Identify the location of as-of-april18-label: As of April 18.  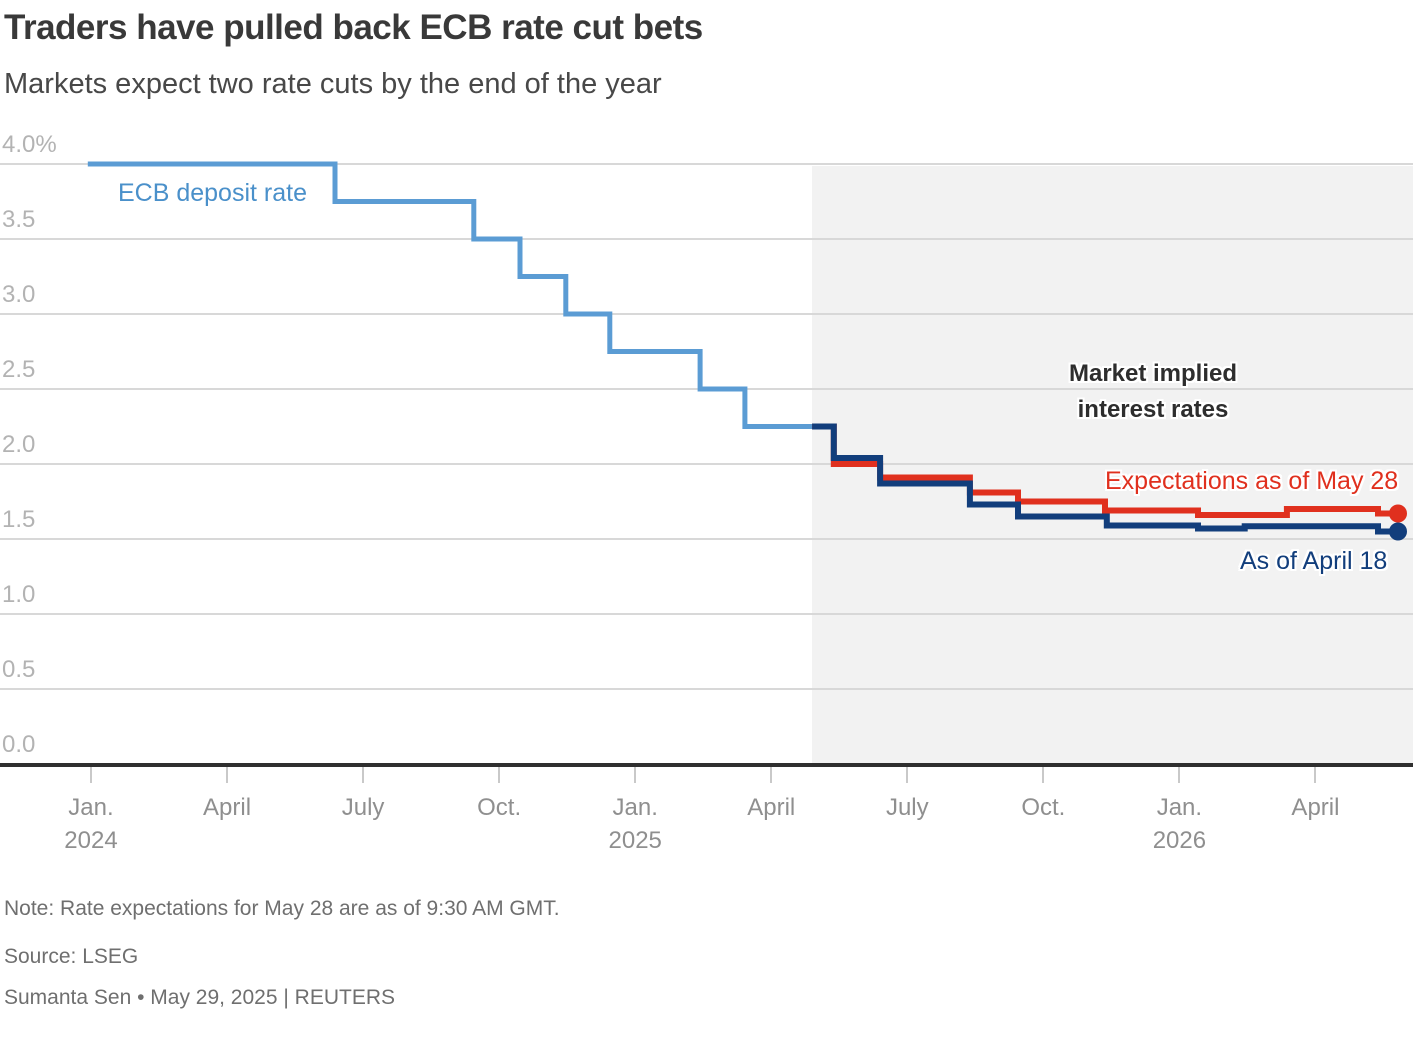
(1314, 561).